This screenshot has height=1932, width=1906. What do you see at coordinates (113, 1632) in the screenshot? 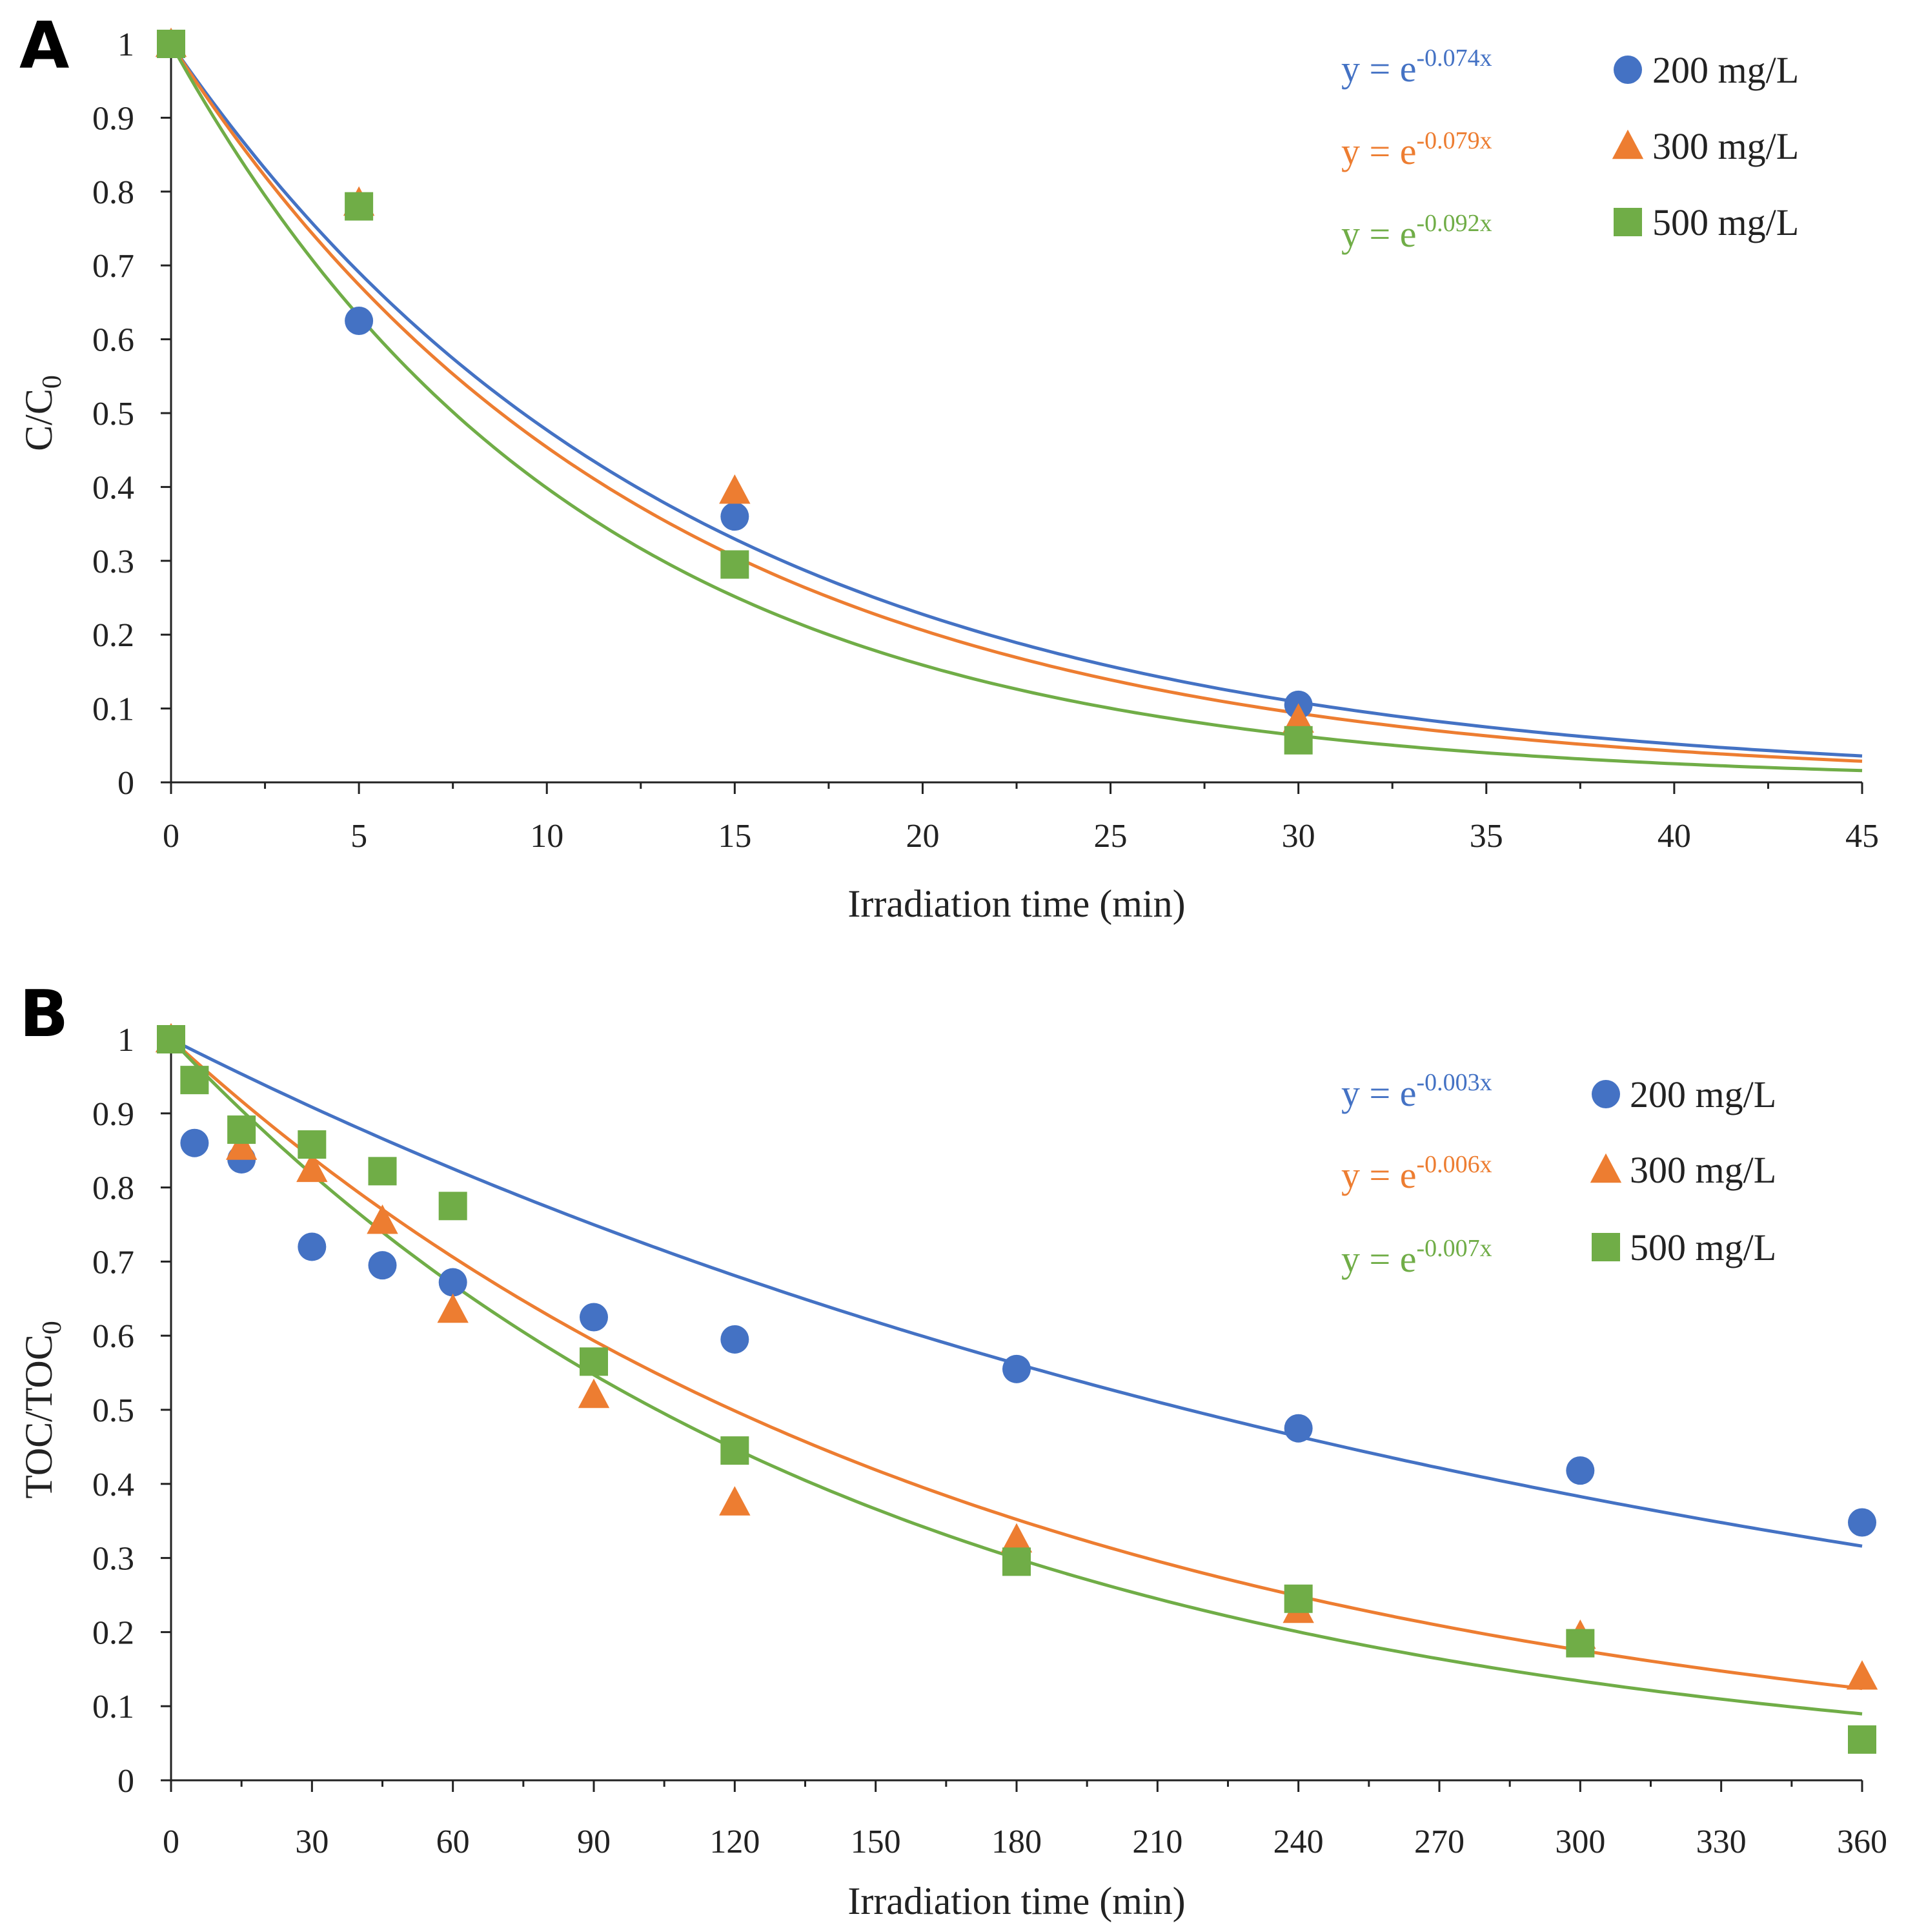
I see `y-tick-label: 0.2` at bounding box center [113, 1632].